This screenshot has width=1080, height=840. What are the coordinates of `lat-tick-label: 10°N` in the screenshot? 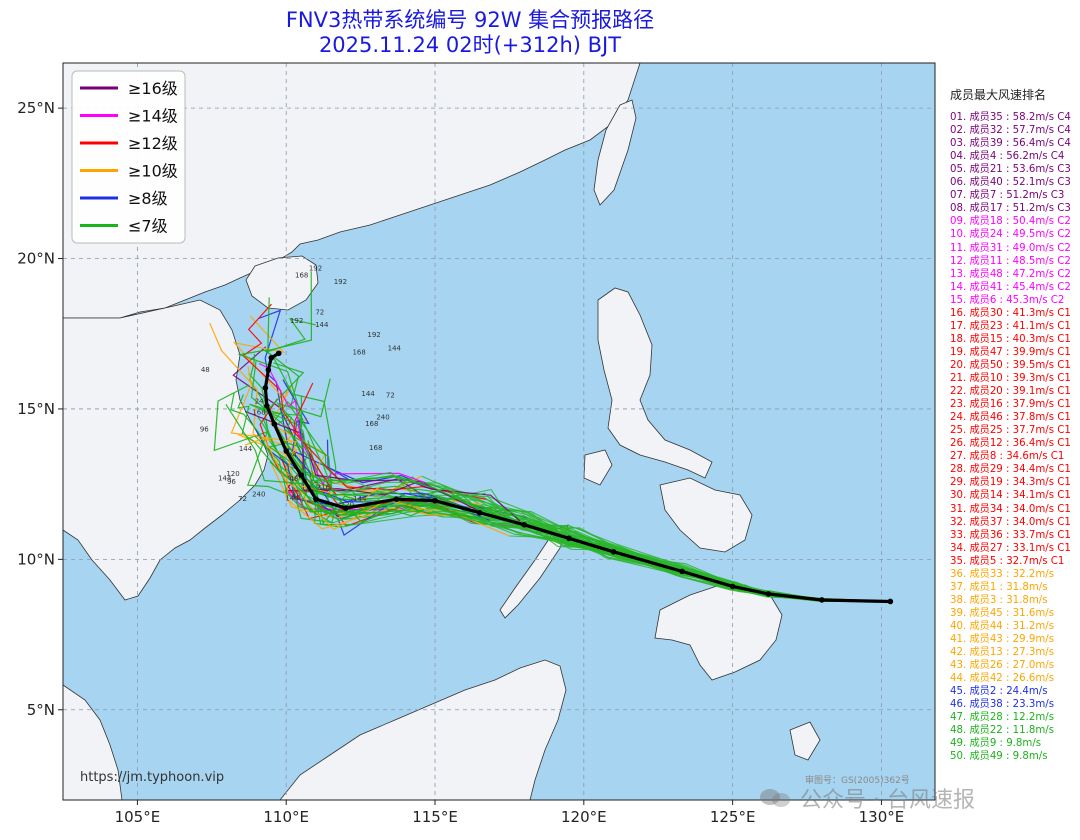 It's located at (36, 559).